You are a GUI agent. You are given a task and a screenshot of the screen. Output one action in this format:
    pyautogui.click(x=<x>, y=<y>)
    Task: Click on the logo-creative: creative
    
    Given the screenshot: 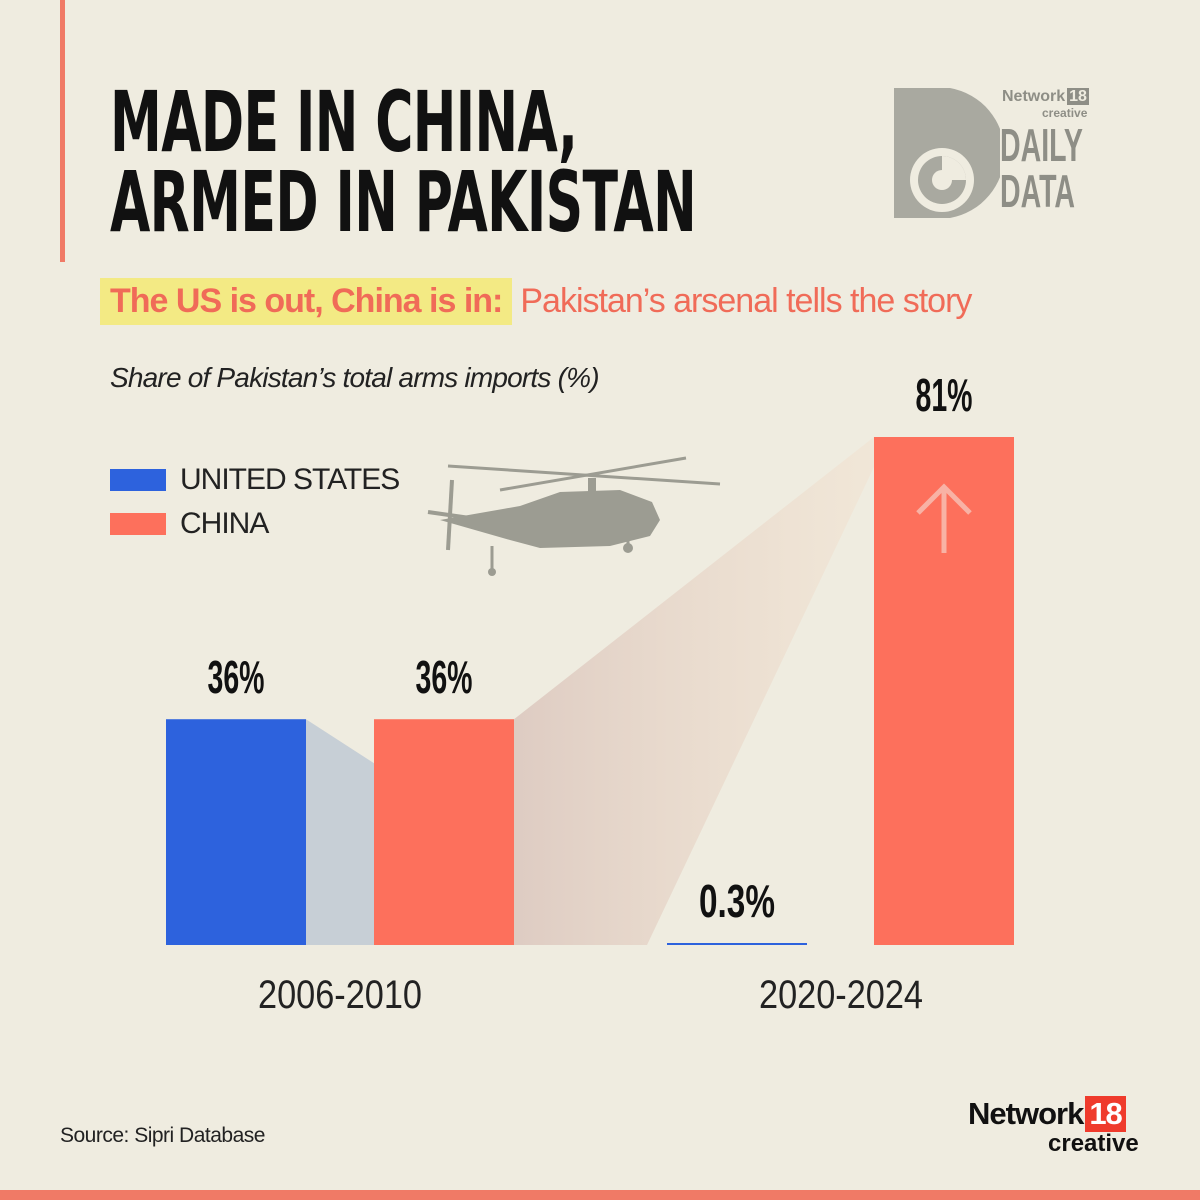 What is the action you would take?
    pyautogui.click(x=1065, y=113)
    